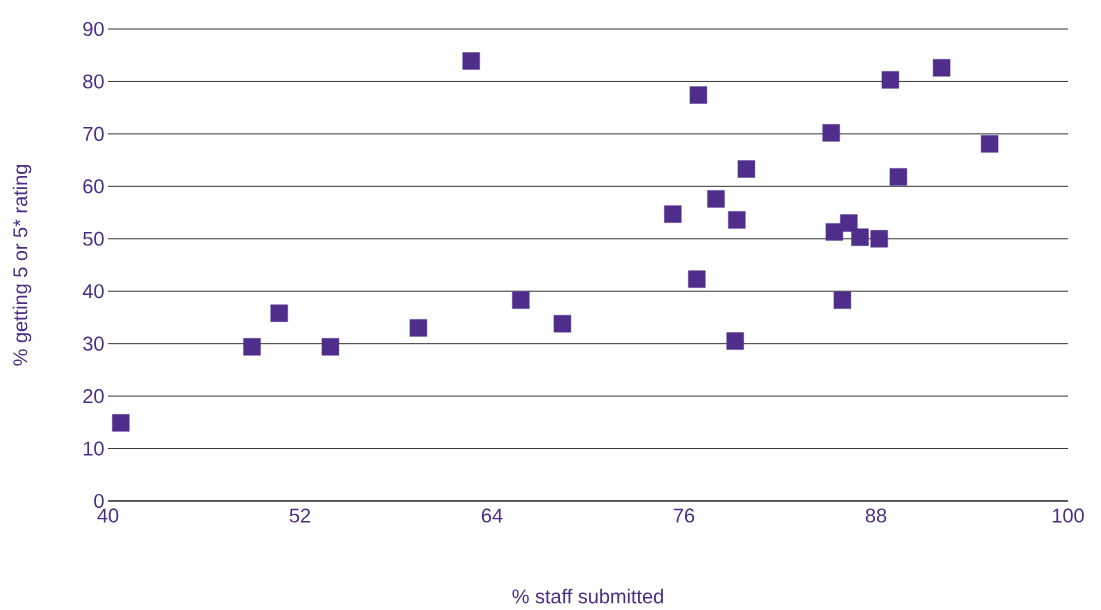 The width and height of the screenshot is (1101, 610). What do you see at coordinates (99, 501) in the screenshot?
I see `y-tick-label: 0` at bounding box center [99, 501].